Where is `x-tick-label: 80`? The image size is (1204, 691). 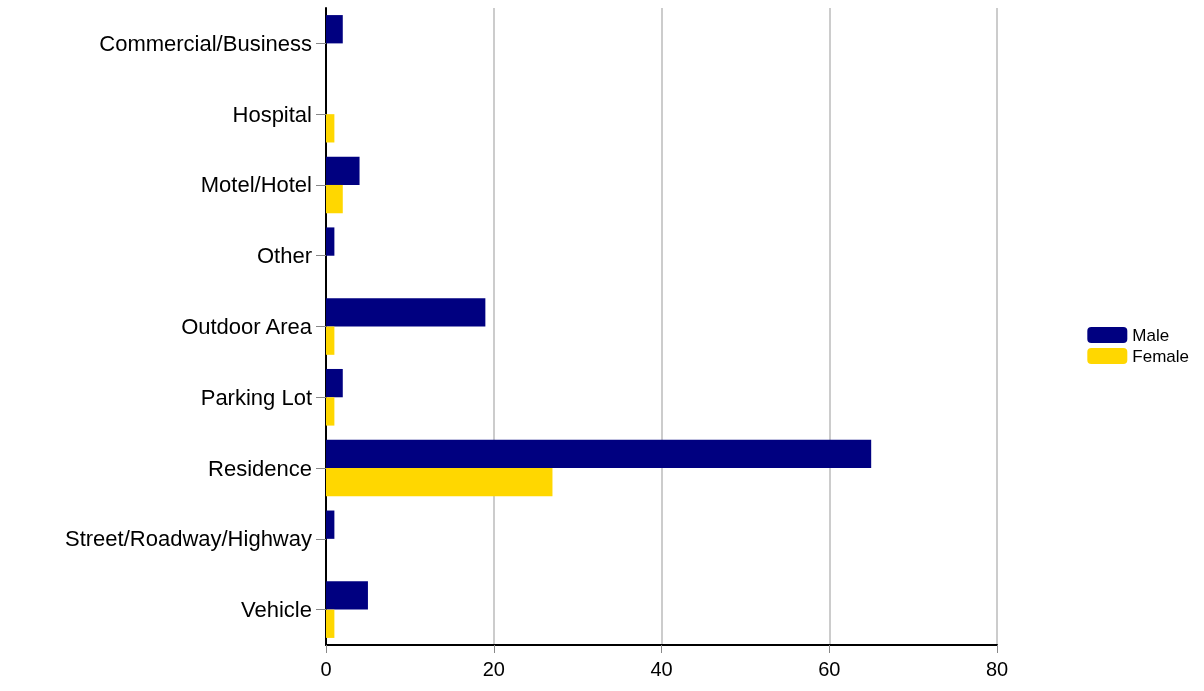
x-tick-label: 80 is located at coordinates (997, 669).